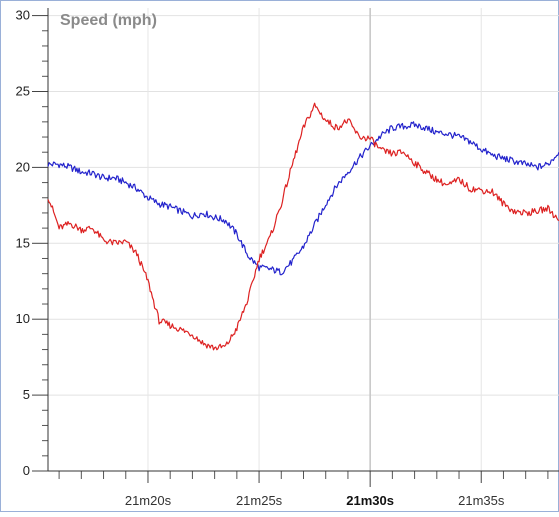 The width and height of the screenshot is (559, 517). I want to click on y-tick-label: 20, so click(23, 166).